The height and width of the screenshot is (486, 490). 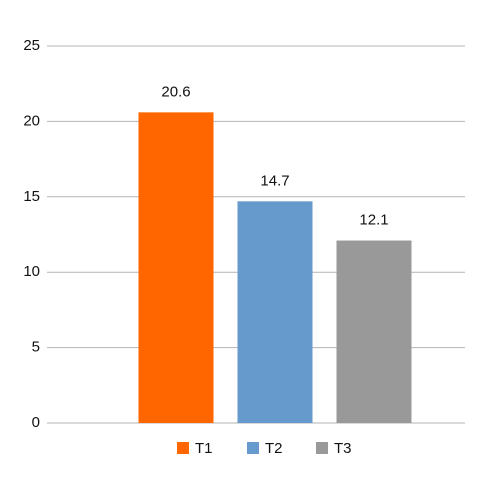 What do you see at coordinates (36, 347) in the screenshot?
I see `y-tick-label: 5` at bounding box center [36, 347].